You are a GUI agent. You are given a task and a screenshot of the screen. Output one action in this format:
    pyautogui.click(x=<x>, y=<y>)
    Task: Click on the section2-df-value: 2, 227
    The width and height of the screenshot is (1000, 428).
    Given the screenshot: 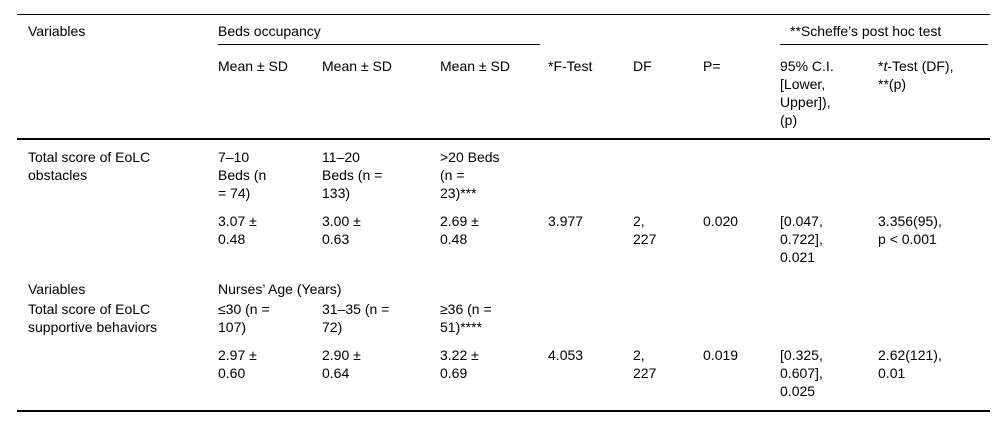 What is the action you would take?
    pyautogui.click(x=645, y=364)
    